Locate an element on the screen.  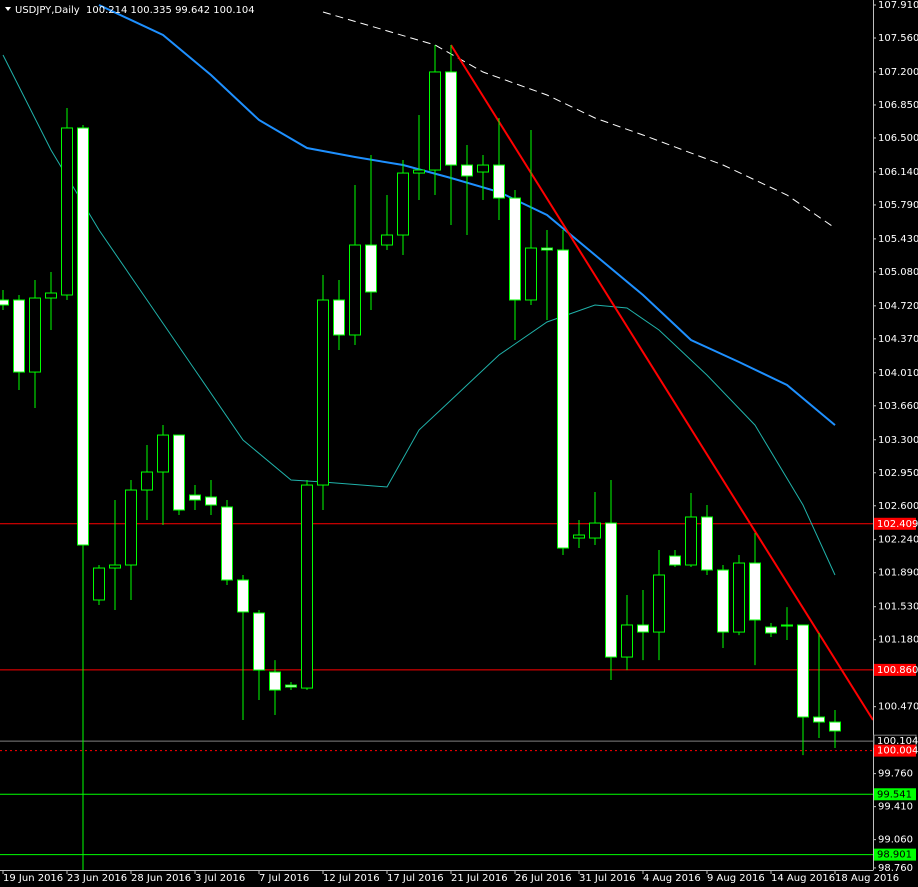
y-tick-label: 107.560 is located at coordinates (898, 38).